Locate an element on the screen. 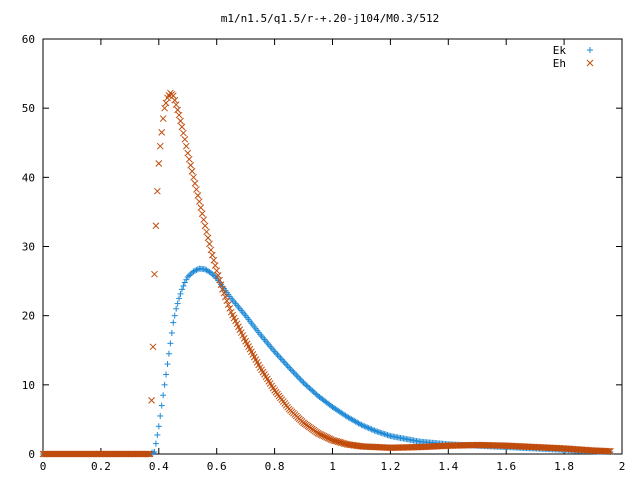  x-tick-label: 1.4 is located at coordinates (448, 466).